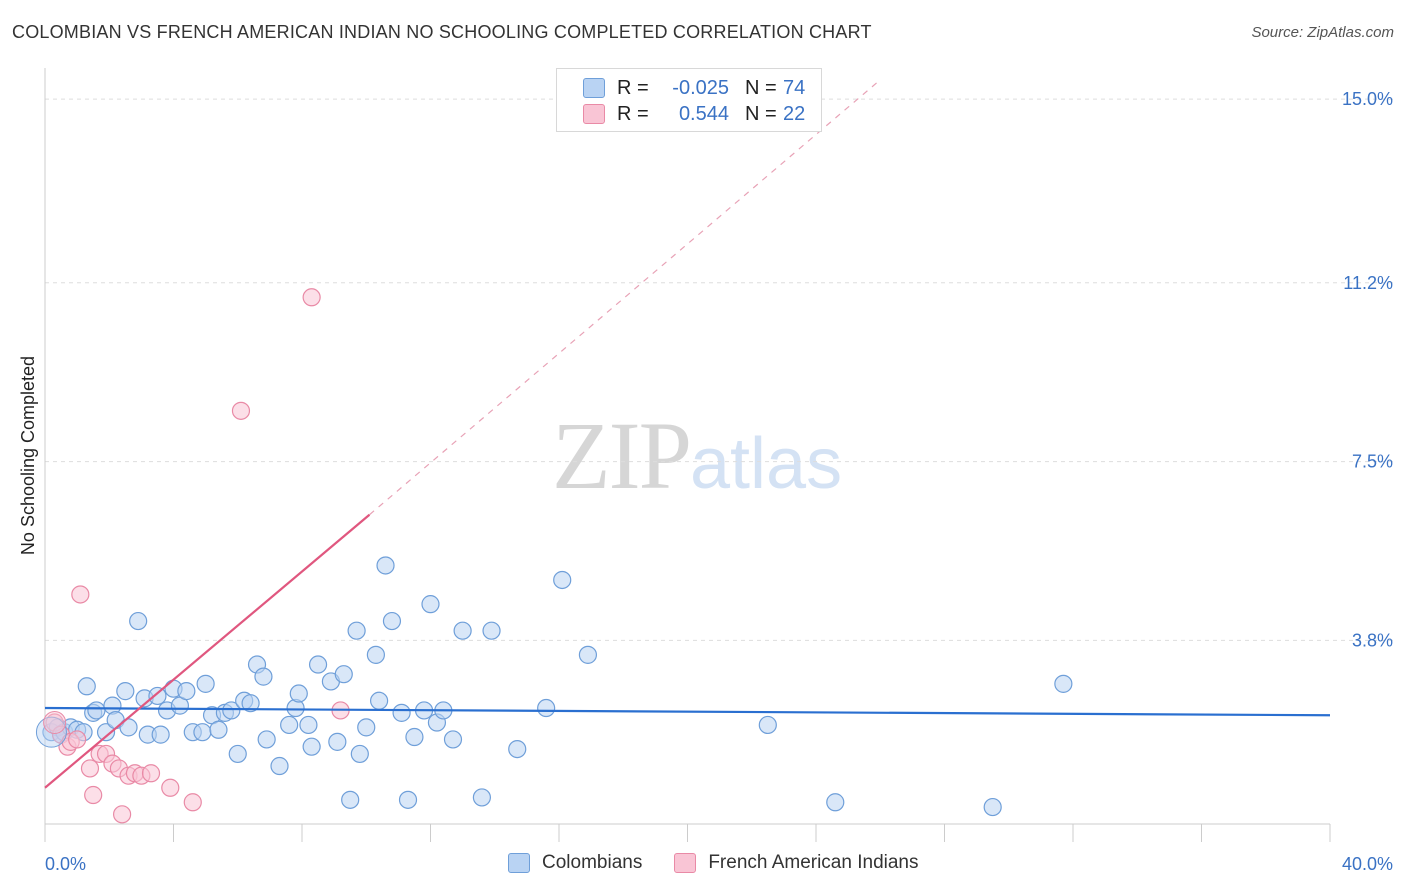  What do you see at coordinates (207, 651) in the screenshot?
I see `french-american-indian-trend-line` at bounding box center [207, 651].